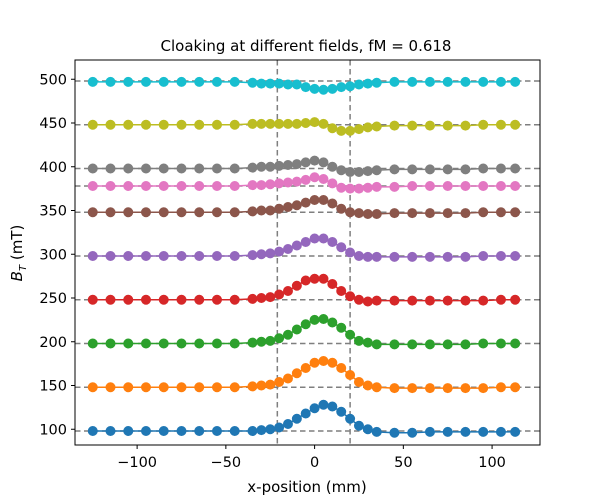 The width and height of the screenshot is (600, 500). I want to click on y-axis-label-group: BT (mT), so click(18, 253).